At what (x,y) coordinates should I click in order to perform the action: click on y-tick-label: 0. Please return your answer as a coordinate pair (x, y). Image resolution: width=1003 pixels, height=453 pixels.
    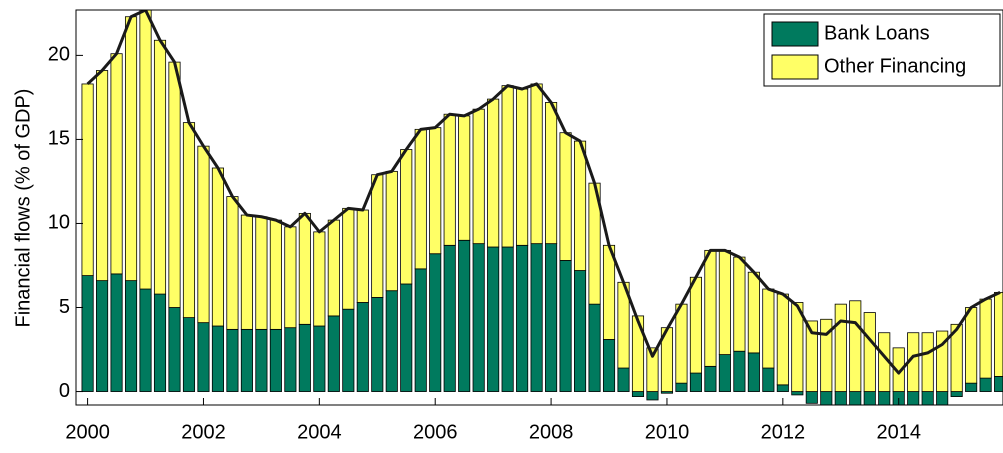
    Looking at the image, I should click on (64, 391).